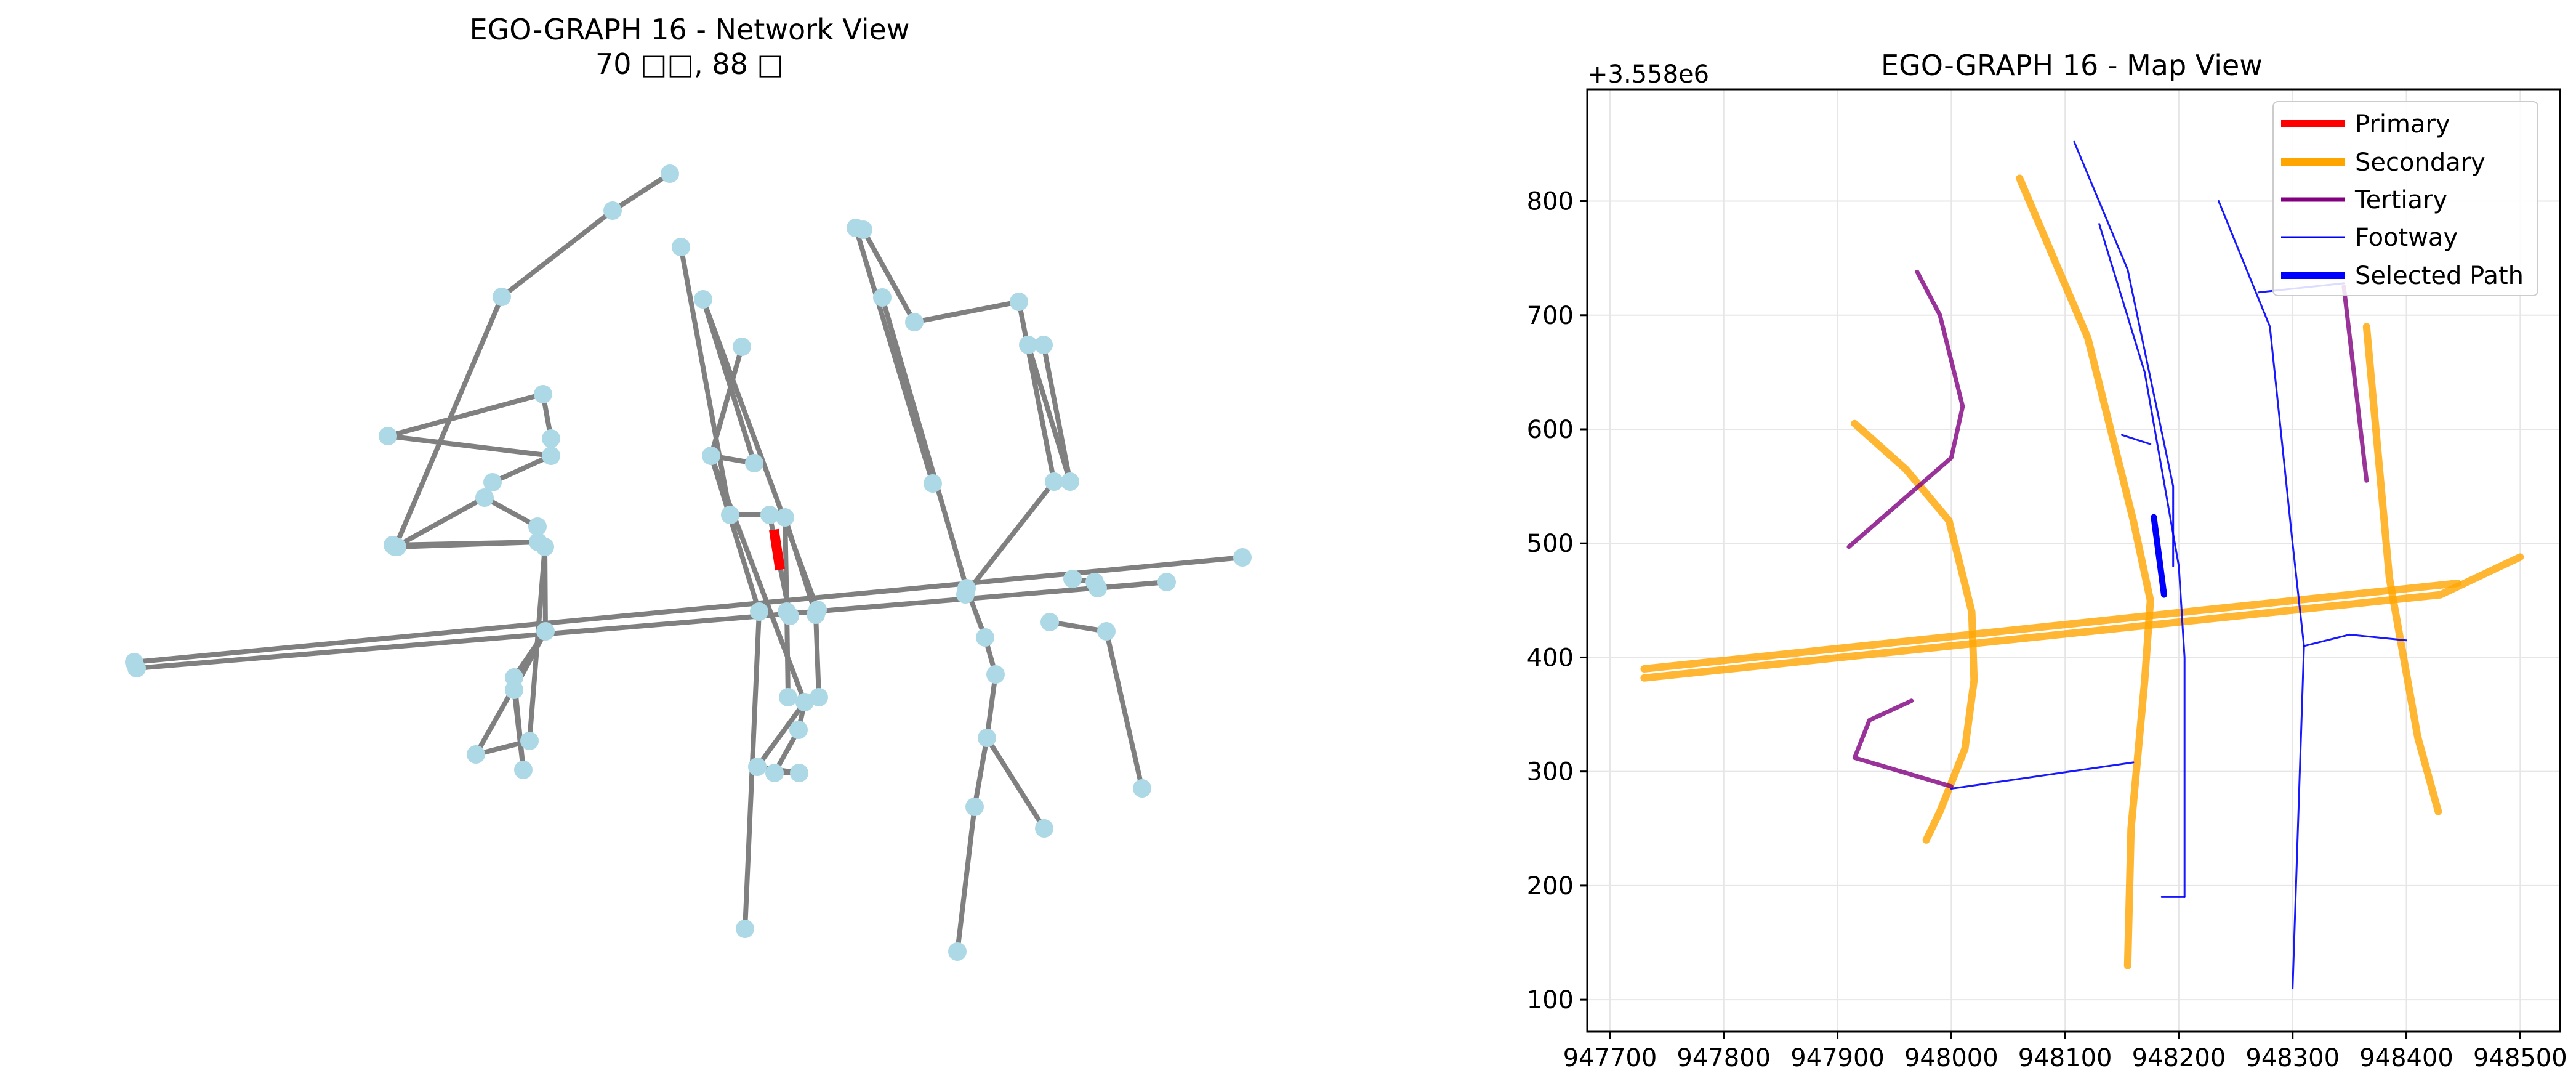  What do you see at coordinates (1723, 1058) in the screenshot?
I see `x-tick-label: 947800` at bounding box center [1723, 1058].